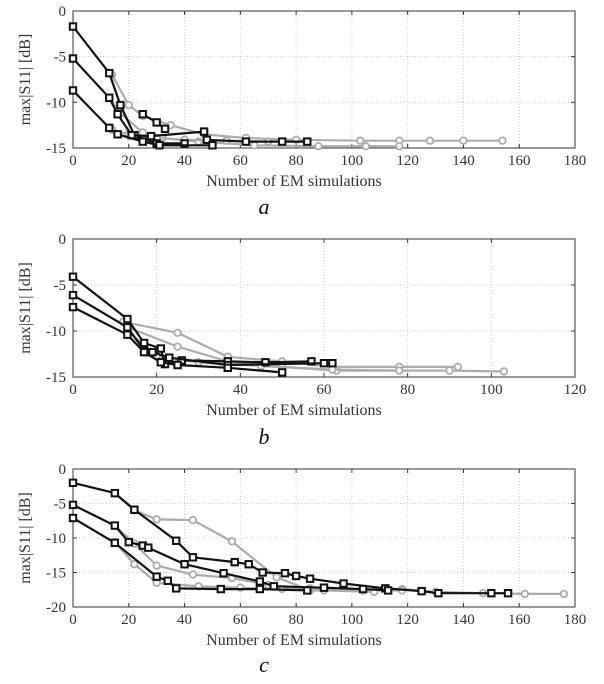 This screenshot has height=684, width=604. What do you see at coordinates (575, 620) in the screenshot?
I see `x-tick-label: 180` at bounding box center [575, 620].